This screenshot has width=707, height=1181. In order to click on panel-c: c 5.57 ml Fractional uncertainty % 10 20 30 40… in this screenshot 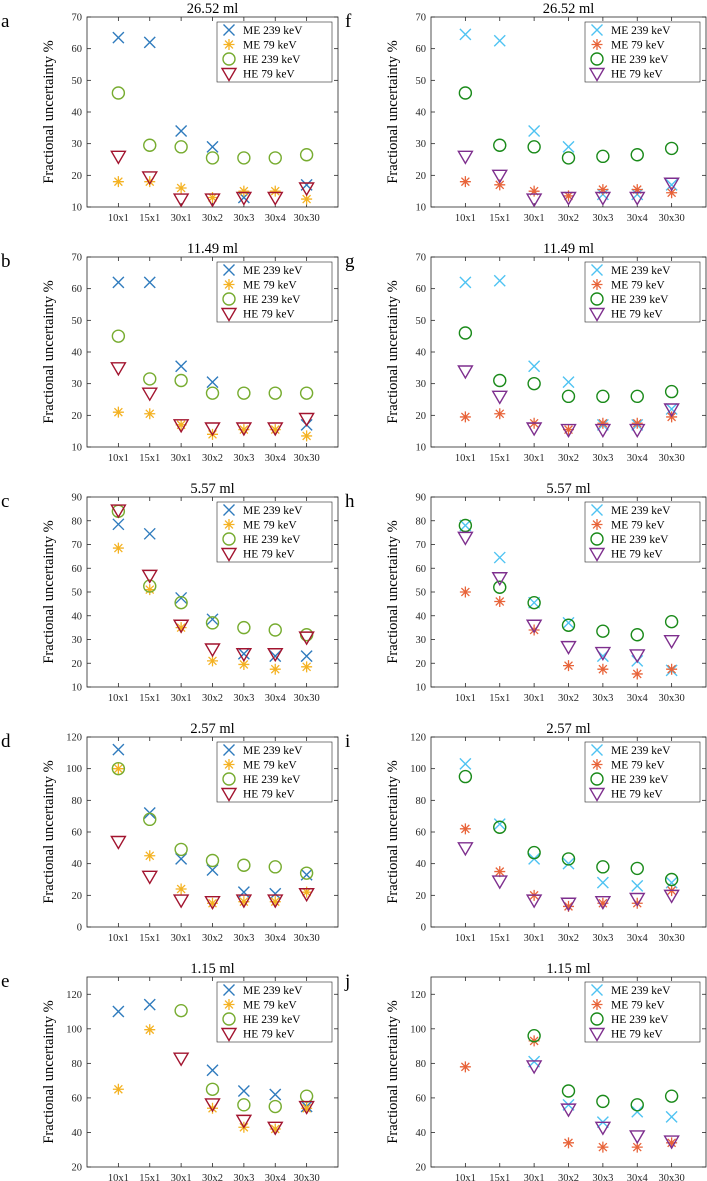, I will do `click(170, 592)`.